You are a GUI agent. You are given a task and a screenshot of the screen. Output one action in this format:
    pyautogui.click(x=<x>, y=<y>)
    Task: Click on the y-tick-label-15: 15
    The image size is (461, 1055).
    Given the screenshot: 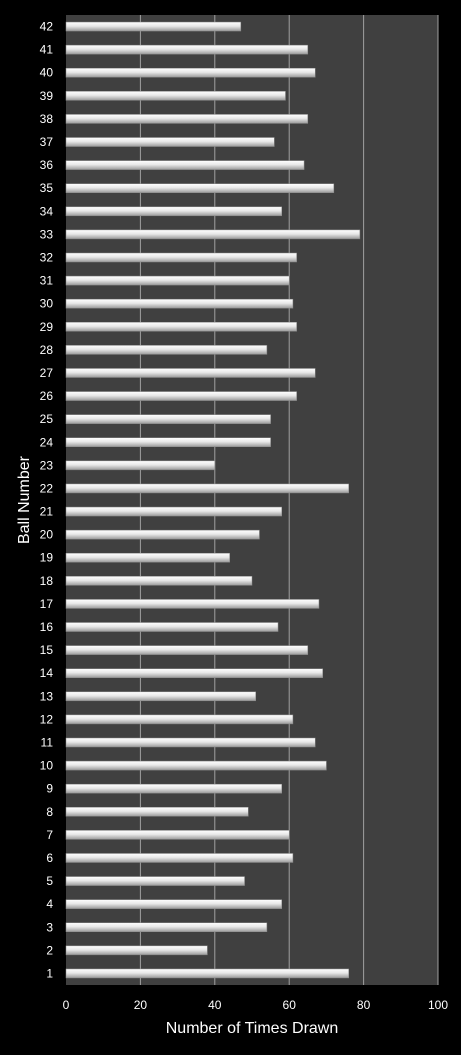 What is the action you would take?
    pyautogui.click(x=47, y=650)
    